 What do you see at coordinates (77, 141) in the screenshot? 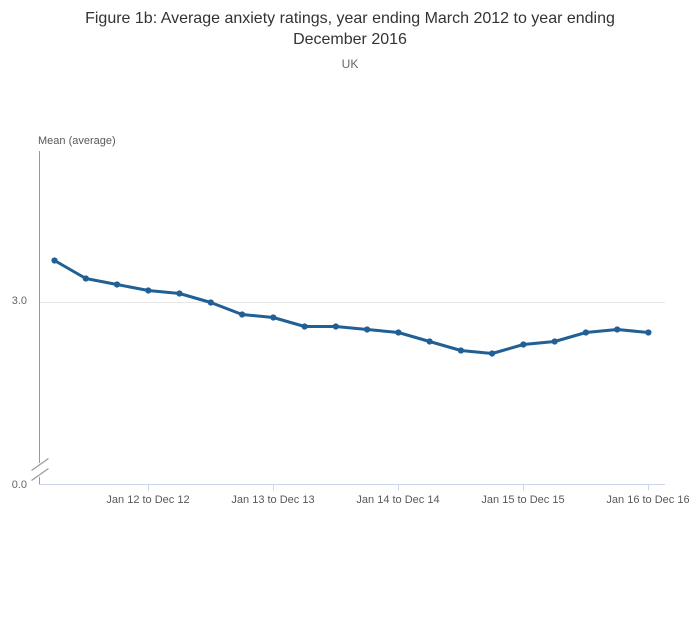
I see `y-axis-title: Mean (average)` at bounding box center [77, 141].